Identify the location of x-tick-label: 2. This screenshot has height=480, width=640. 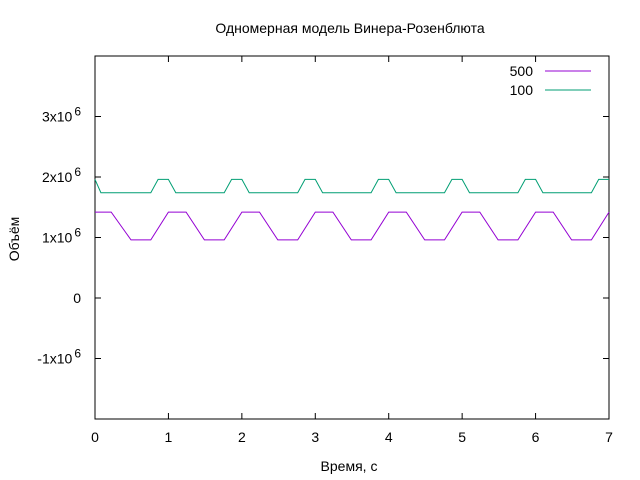
(242, 437).